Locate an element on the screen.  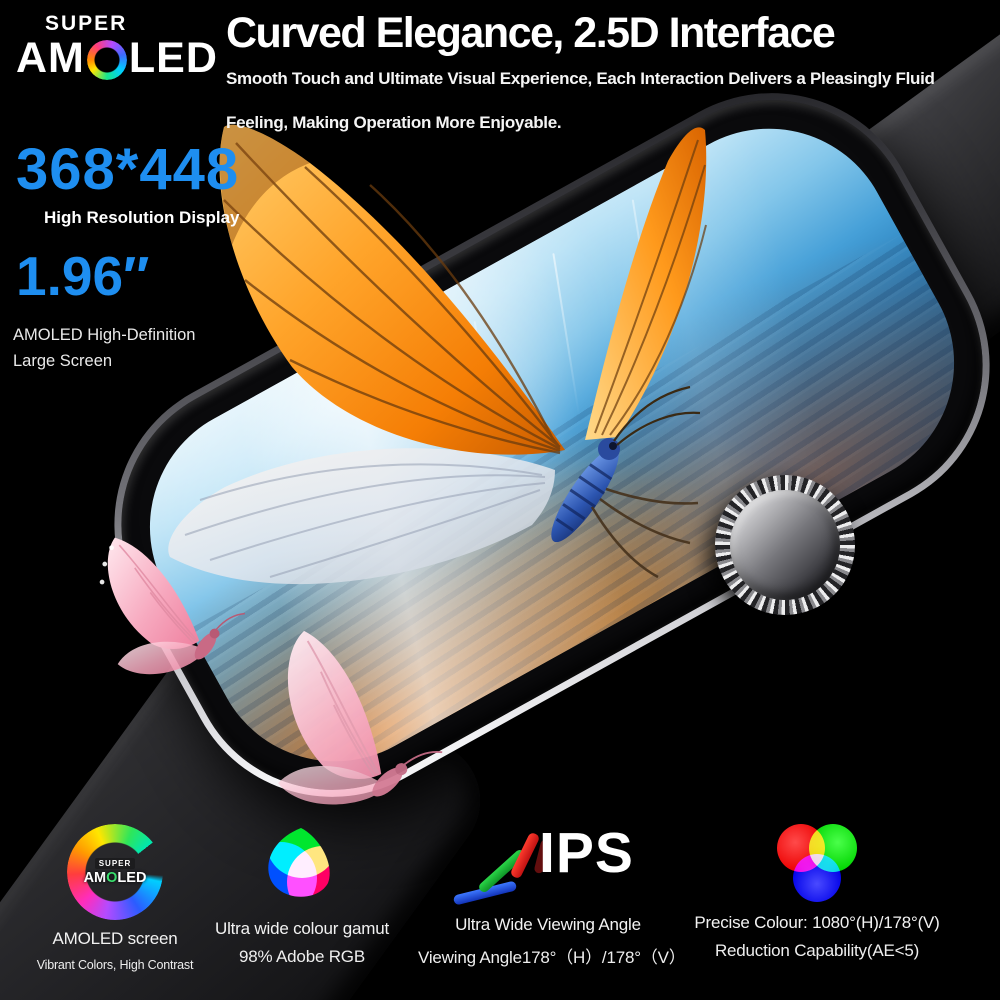
feature-title: Ultra Wide Viewing Angle is located at coordinates (548, 924).